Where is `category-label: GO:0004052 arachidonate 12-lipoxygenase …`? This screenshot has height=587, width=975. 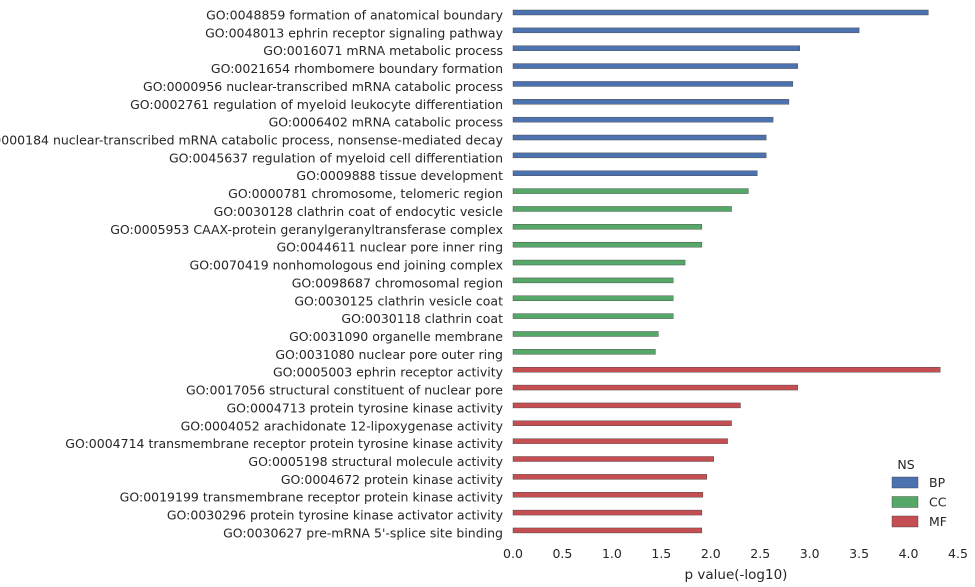 category-label: GO:0004052 arachidonate 12-lipoxygenase … is located at coordinates (342, 425).